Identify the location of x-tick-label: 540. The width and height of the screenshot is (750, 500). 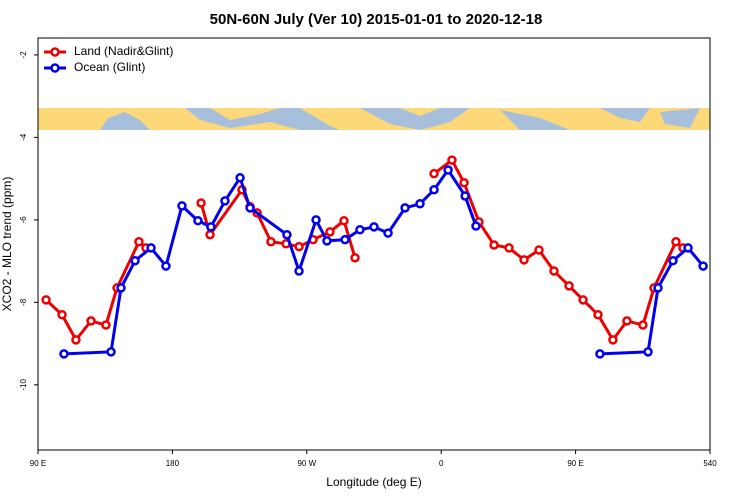
(710, 463).